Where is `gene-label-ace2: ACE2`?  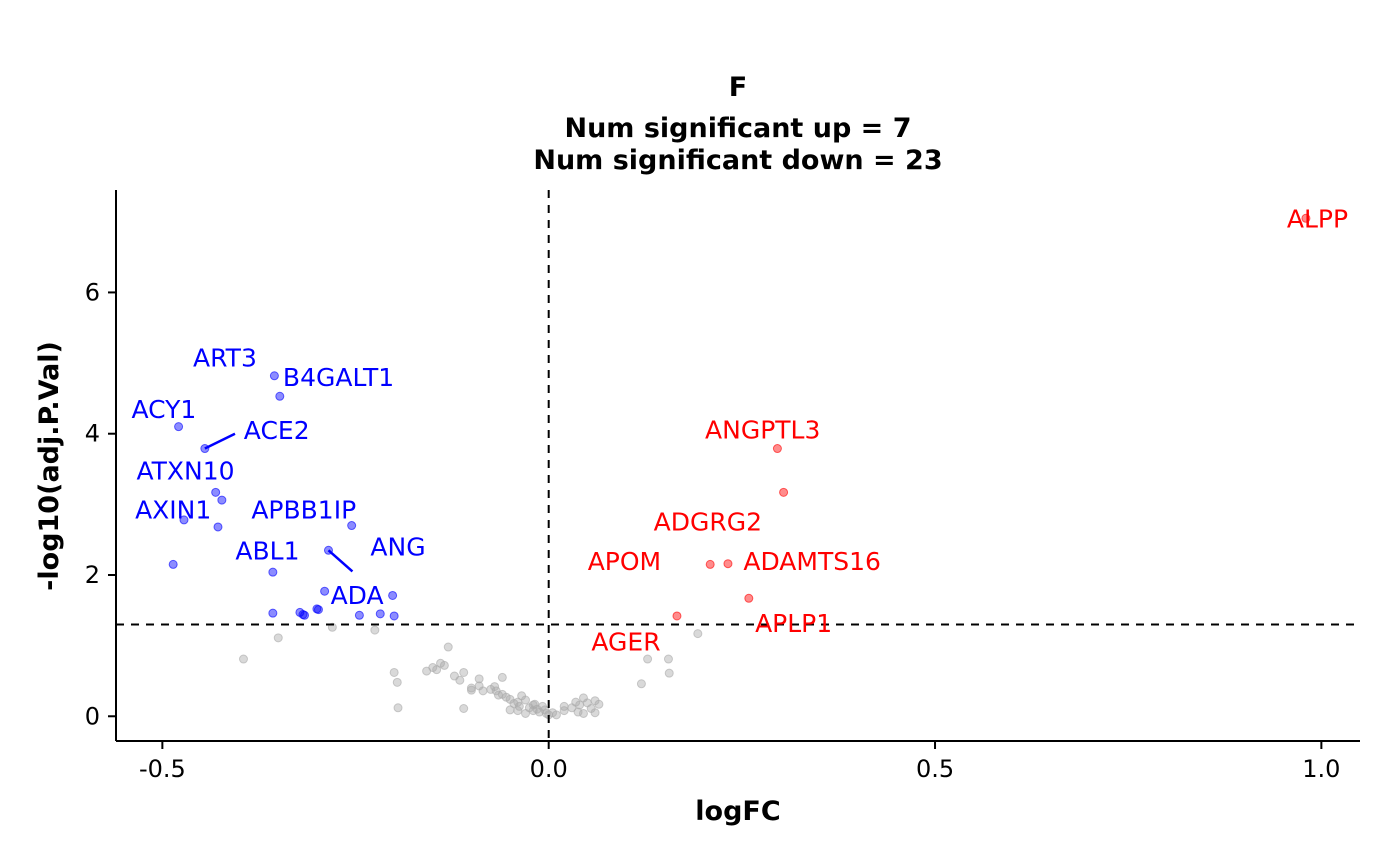
gene-label-ace2: ACE2 is located at coordinates (277, 430).